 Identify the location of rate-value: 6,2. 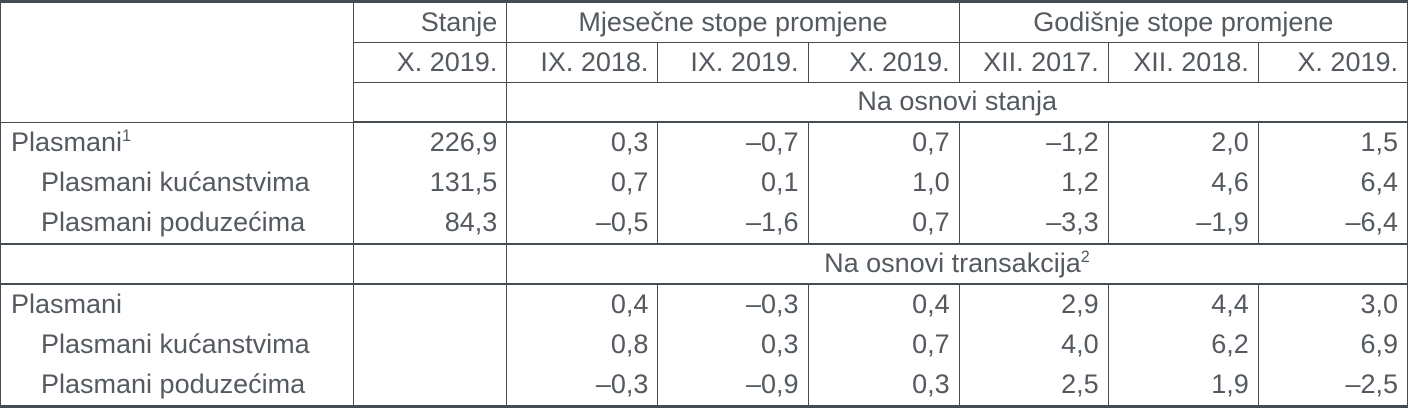
(1183, 345).